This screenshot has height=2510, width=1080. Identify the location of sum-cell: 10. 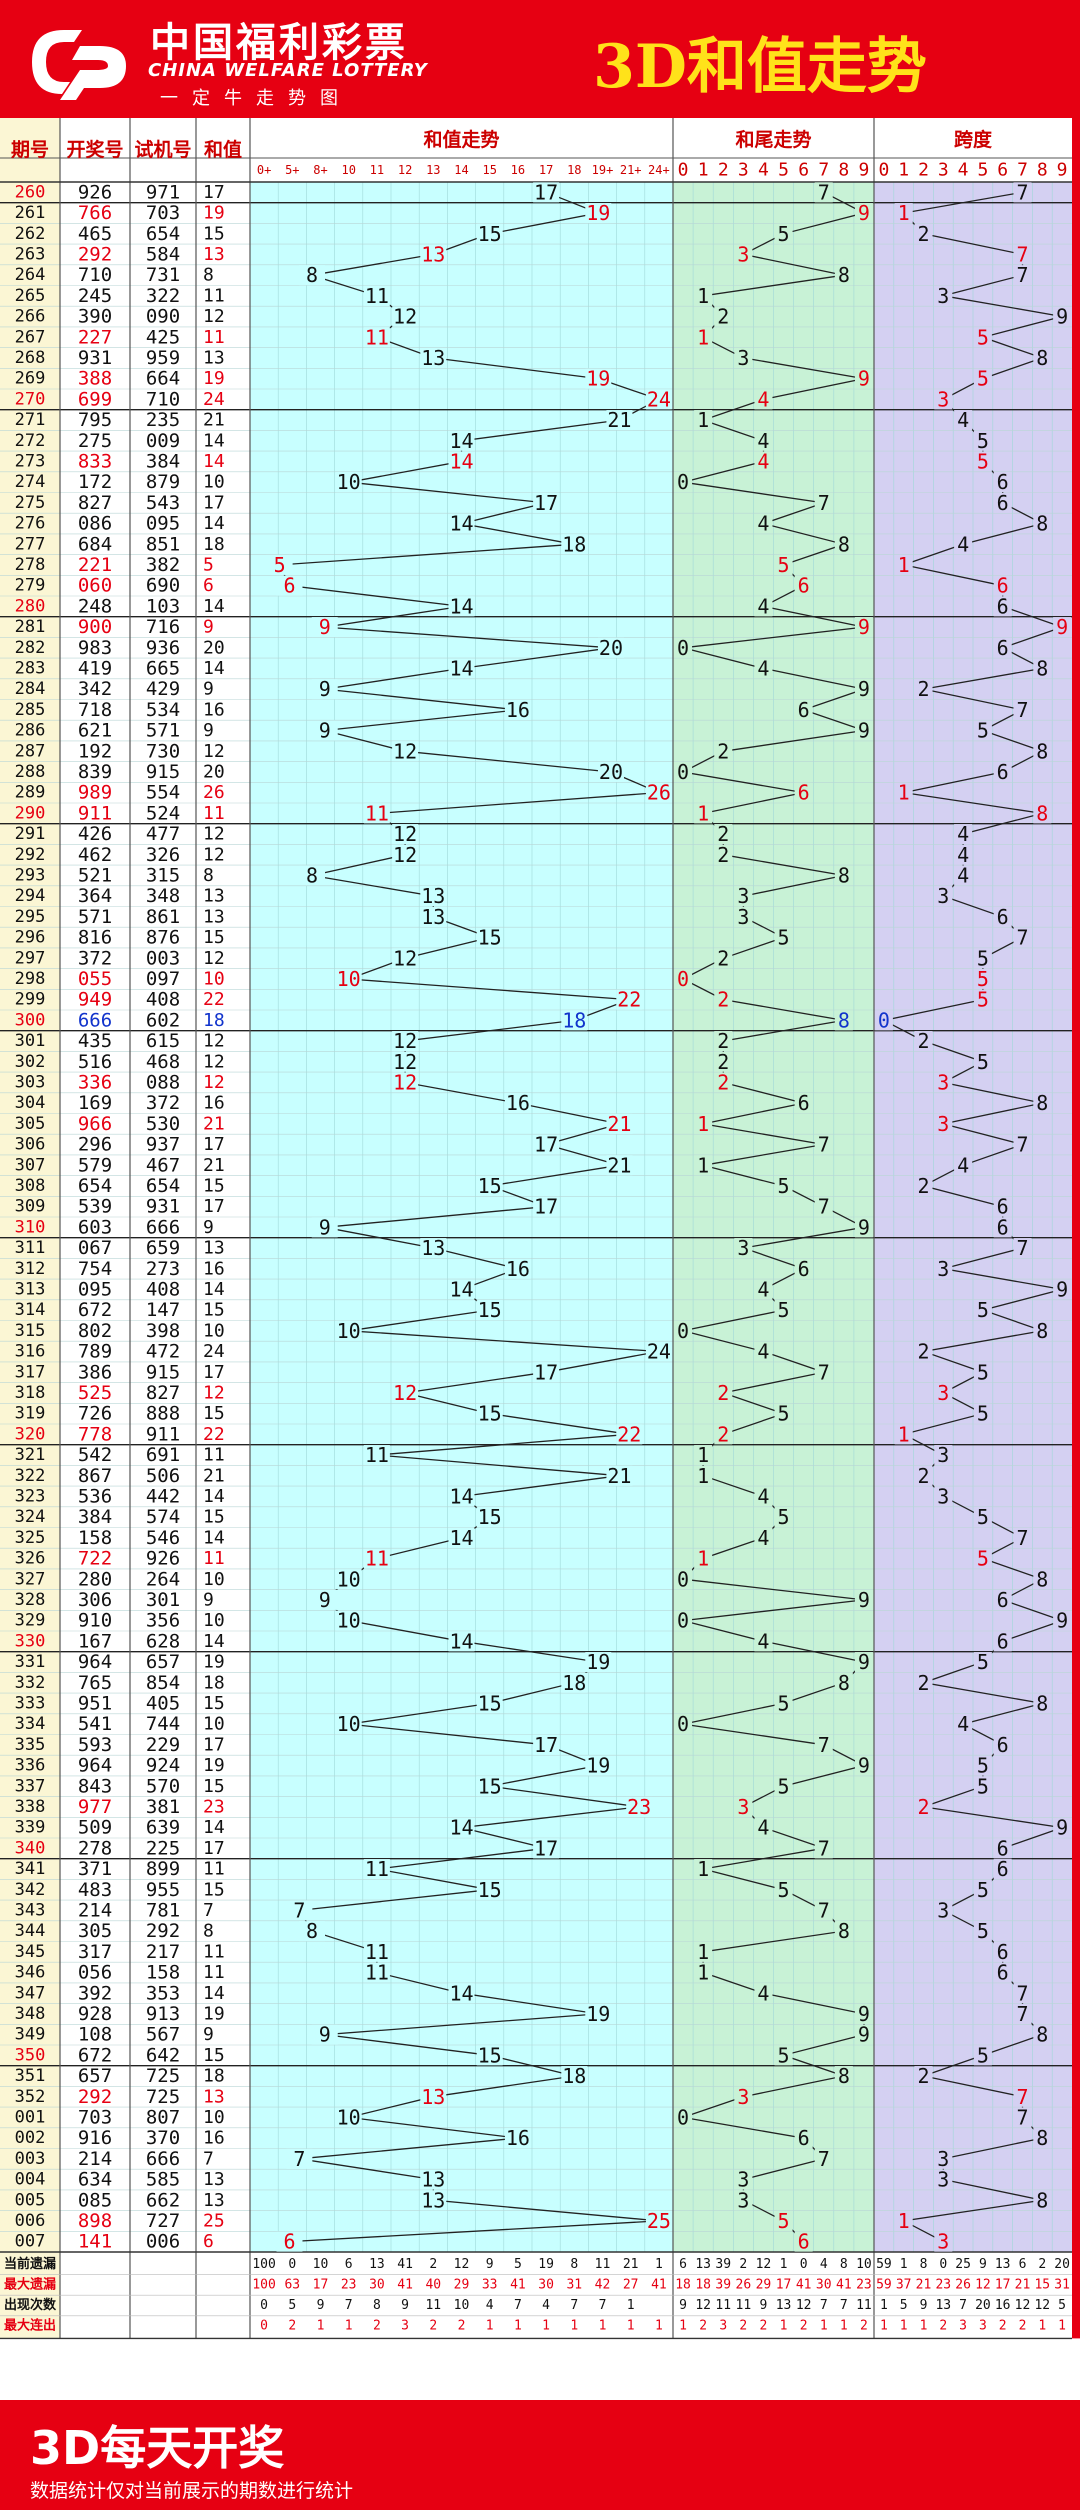
(214, 978).